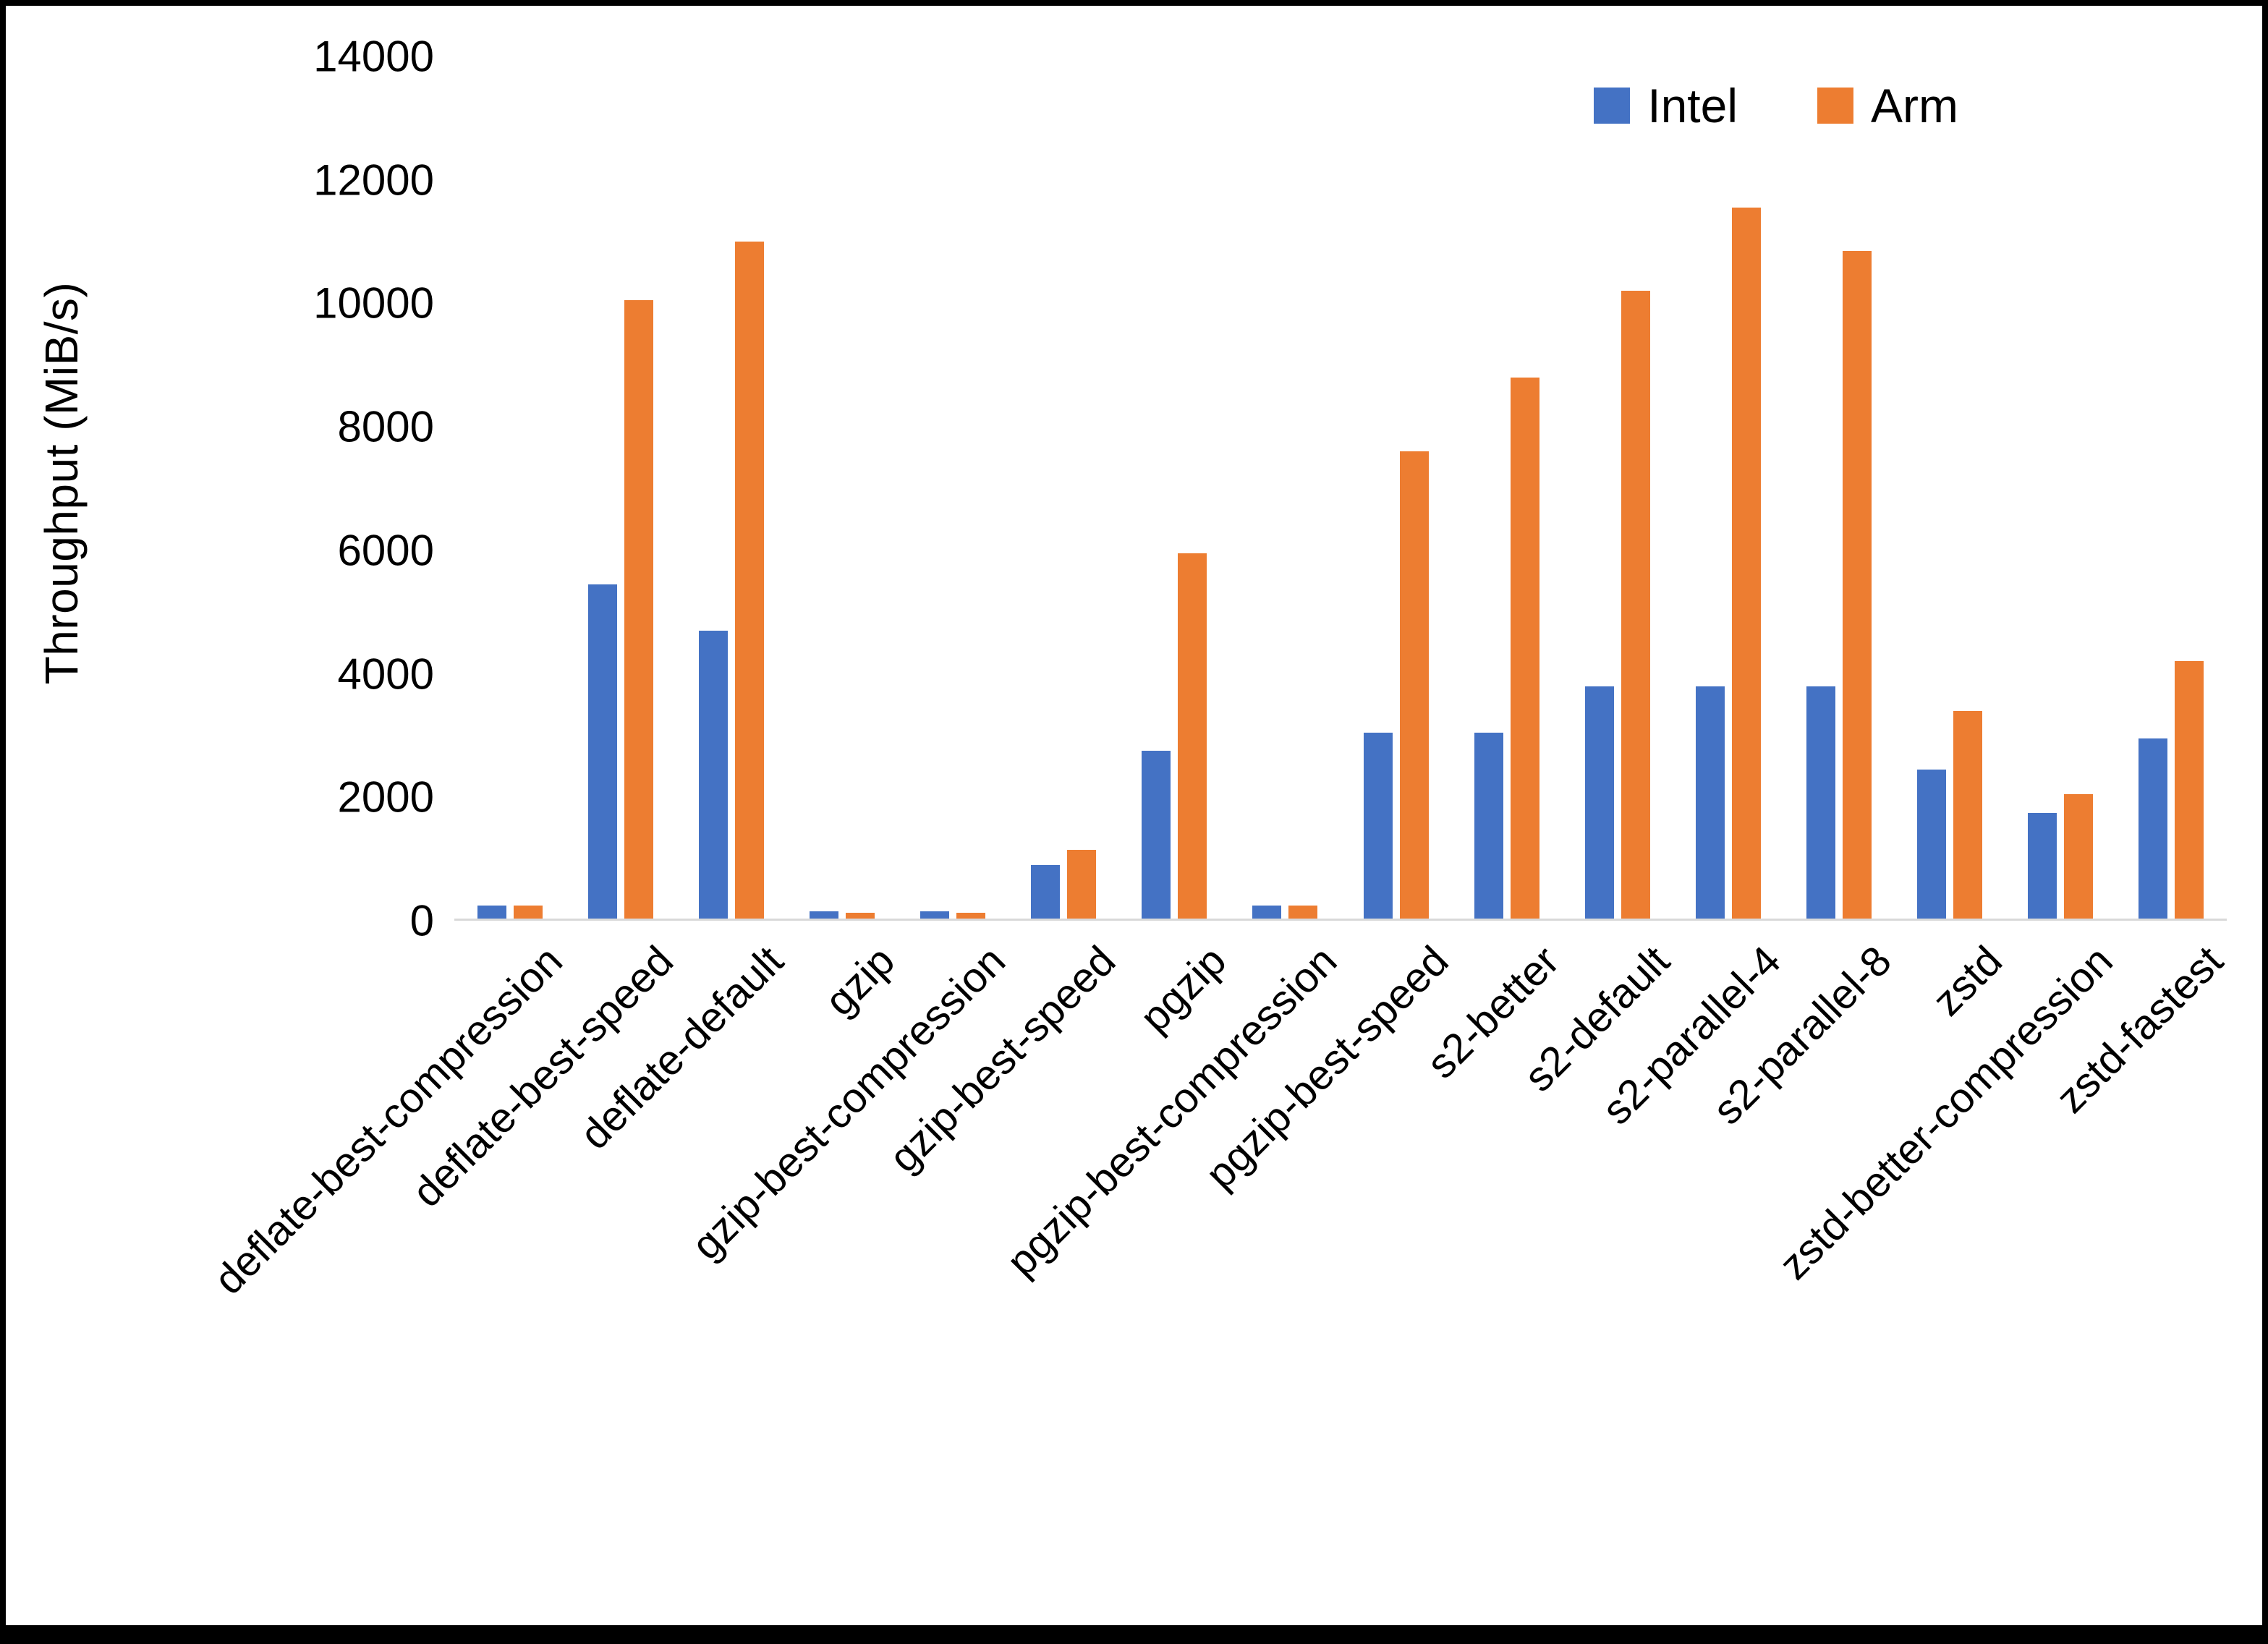  Describe the element at coordinates (859, 981) in the screenshot. I see `x-tick-label: gzip` at that location.